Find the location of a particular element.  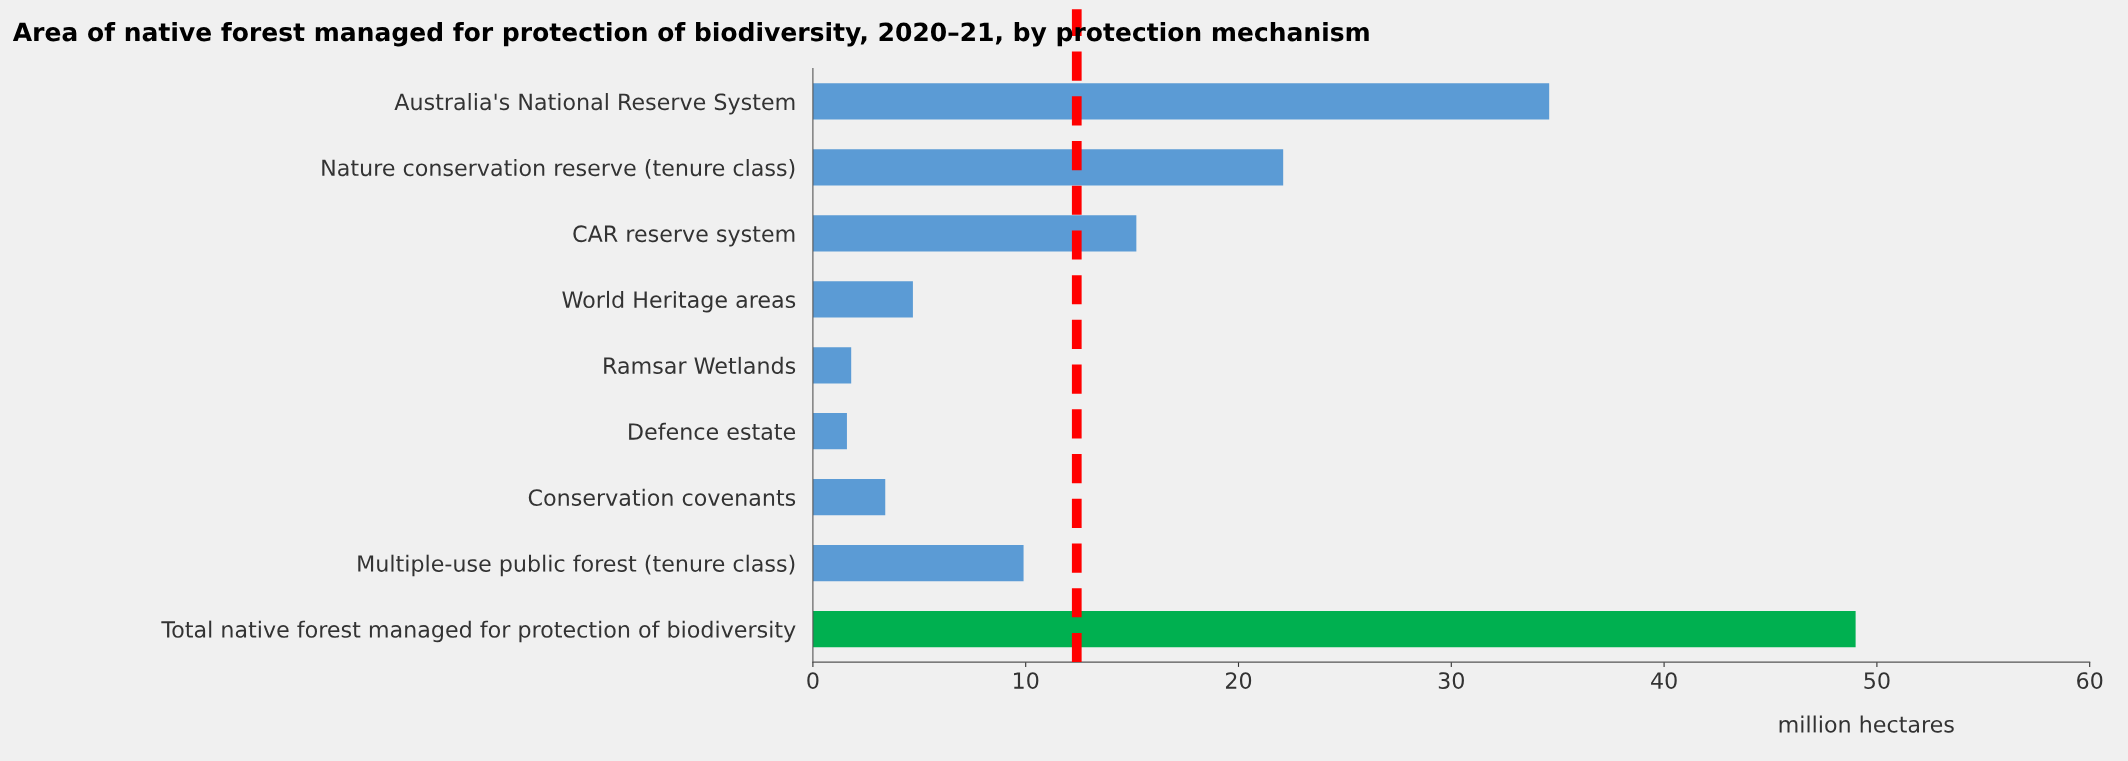

y-tick-label: Ramsar Wetlands is located at coordinates (700, 365).